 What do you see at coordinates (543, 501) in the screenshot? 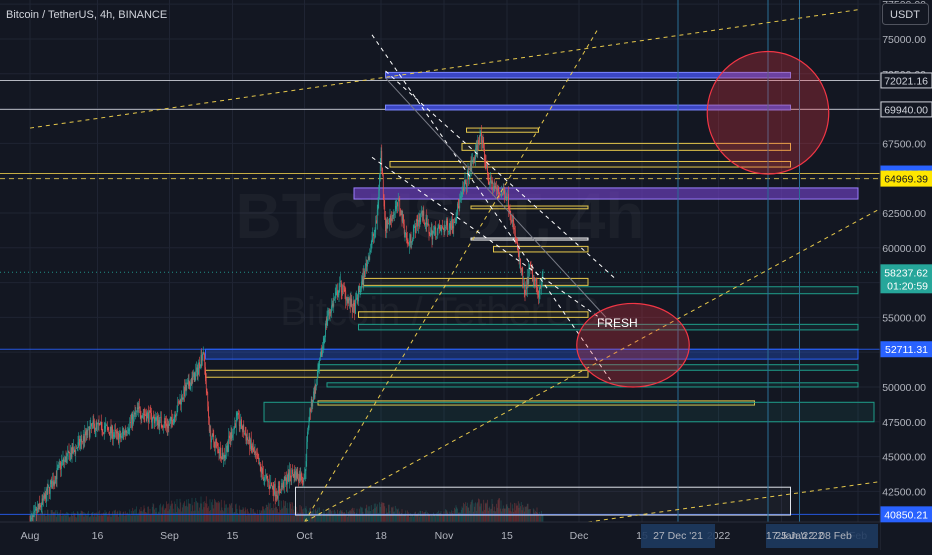
I see `white-box` at bounding box center [543, 501].